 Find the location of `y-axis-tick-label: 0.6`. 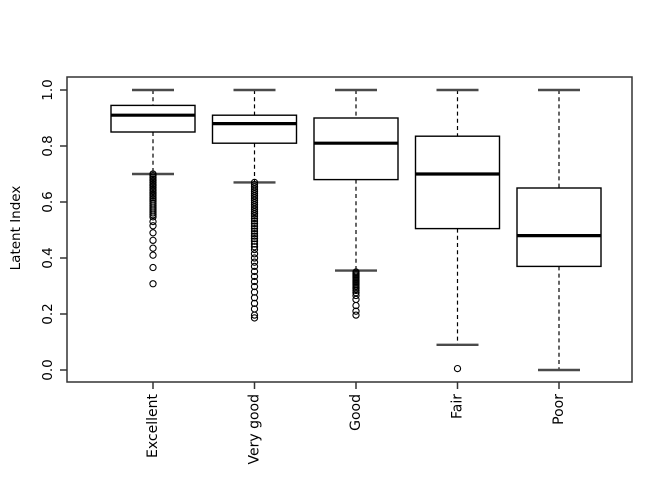

y-axis-tick-label: 0.6 is located at coordinates (48, 201).